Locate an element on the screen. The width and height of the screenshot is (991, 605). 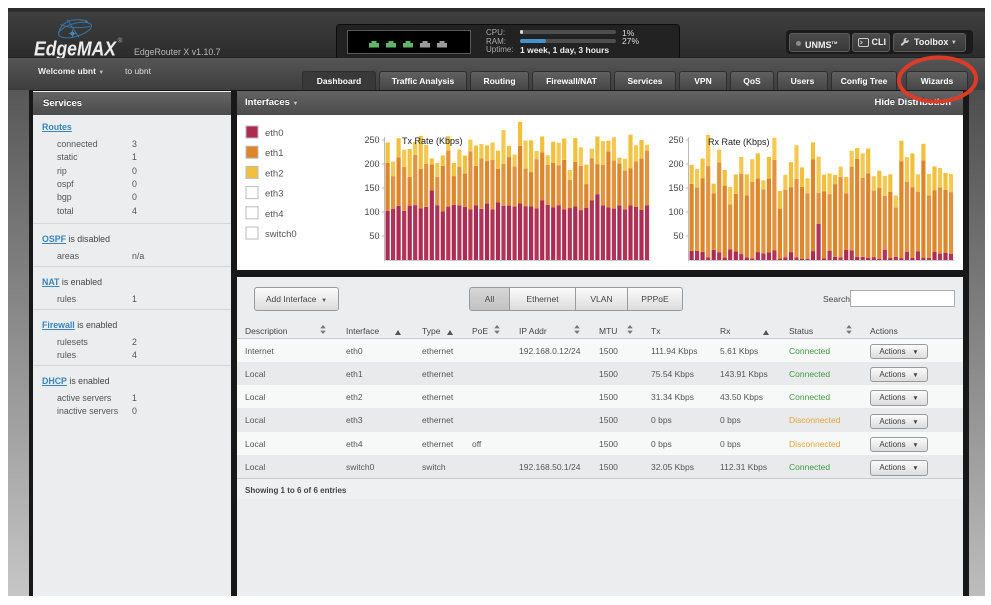
svg-text: EdgeMAX is located at coordinates (75, 50).